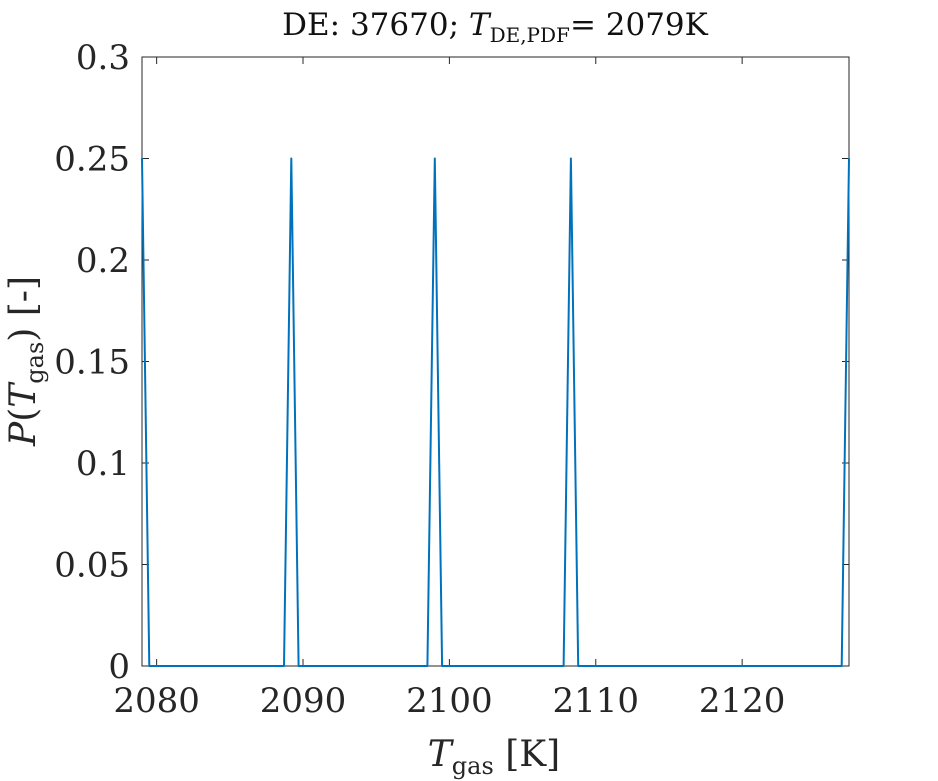 This screenshot has width=938, height=781. I want to click on x-tick-label: 2120, so click(742, 701).